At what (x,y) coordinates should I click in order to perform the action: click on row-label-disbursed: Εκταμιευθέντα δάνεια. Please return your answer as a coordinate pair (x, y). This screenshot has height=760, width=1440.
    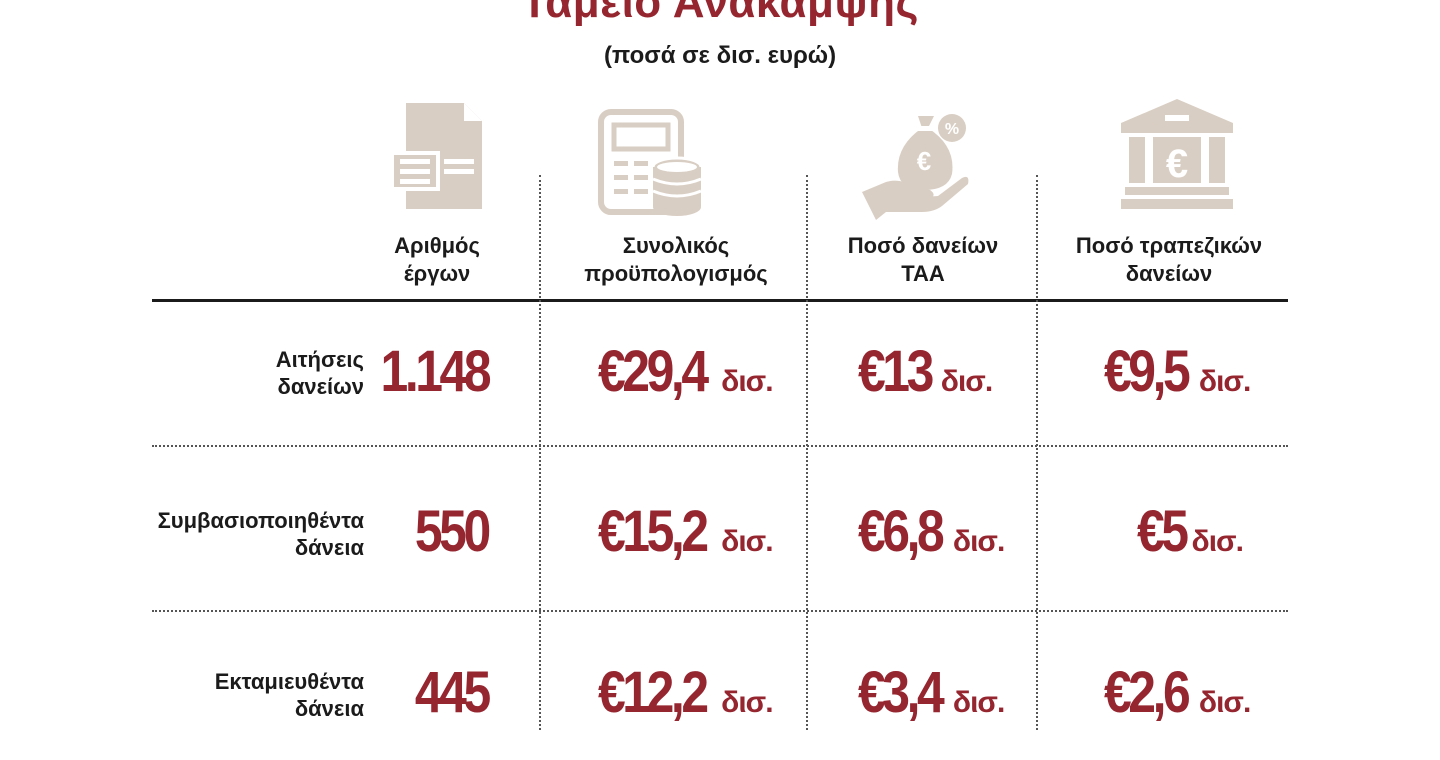
    Looking at the image, I should click on (289, 695).